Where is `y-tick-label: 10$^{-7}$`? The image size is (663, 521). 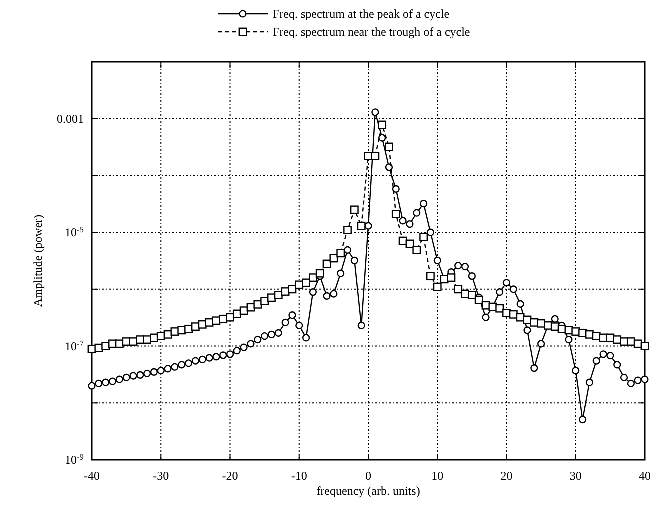 y-tick-label: 10$^{-7}$ is located at coordinates (74, 346).